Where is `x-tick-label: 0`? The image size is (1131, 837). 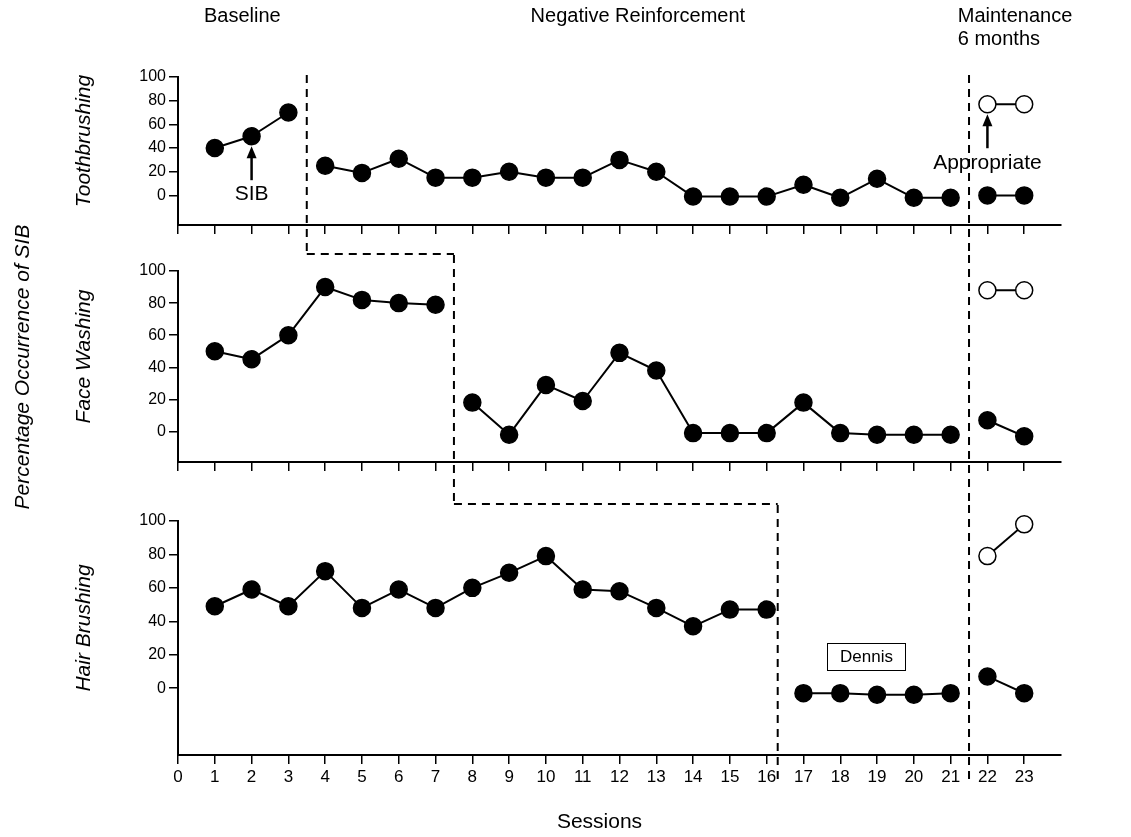 x-tick-label: 0 is located at coordinates (178, 776).